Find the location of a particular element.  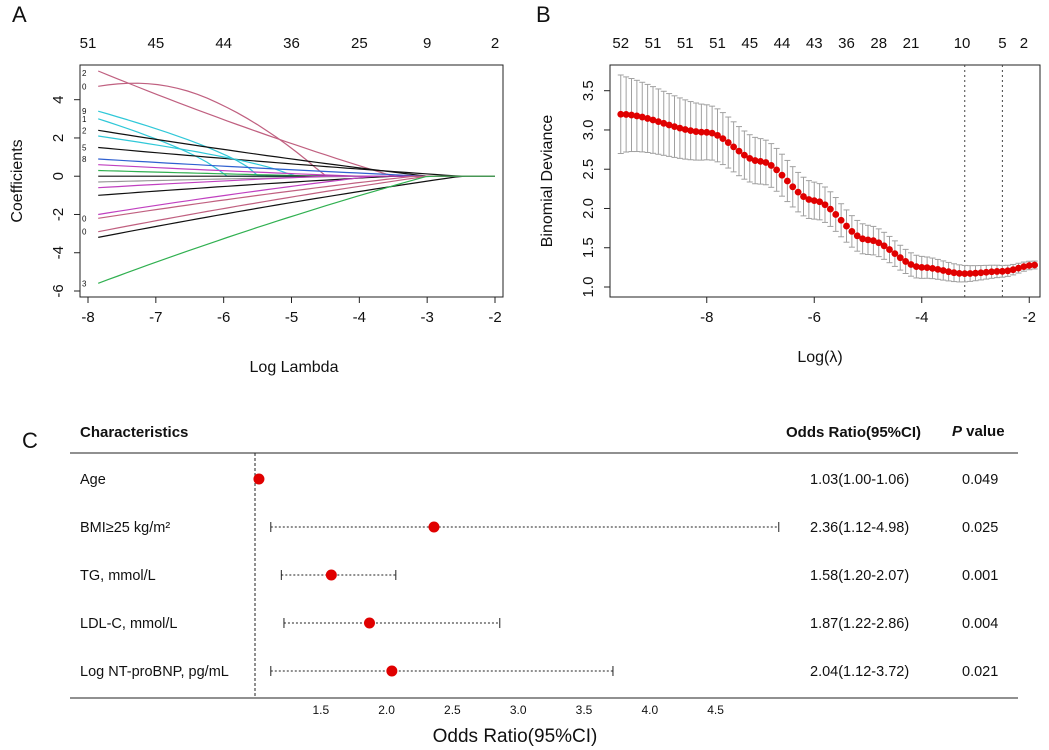

panel-a-x-tick-label: -4 is located at coordinates (359, 317).